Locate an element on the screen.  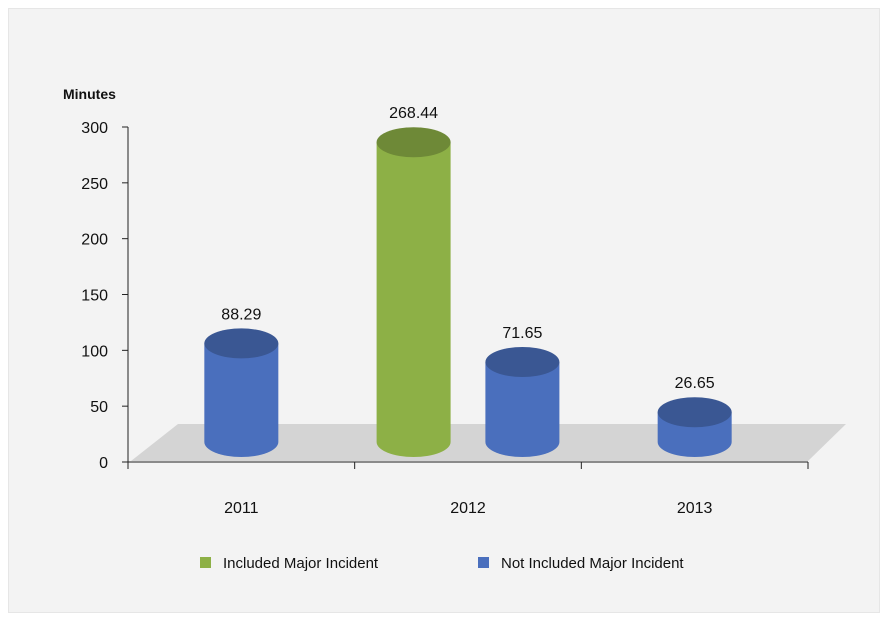
legend-label: Included Major Incident is located at coordinates (301, 563).